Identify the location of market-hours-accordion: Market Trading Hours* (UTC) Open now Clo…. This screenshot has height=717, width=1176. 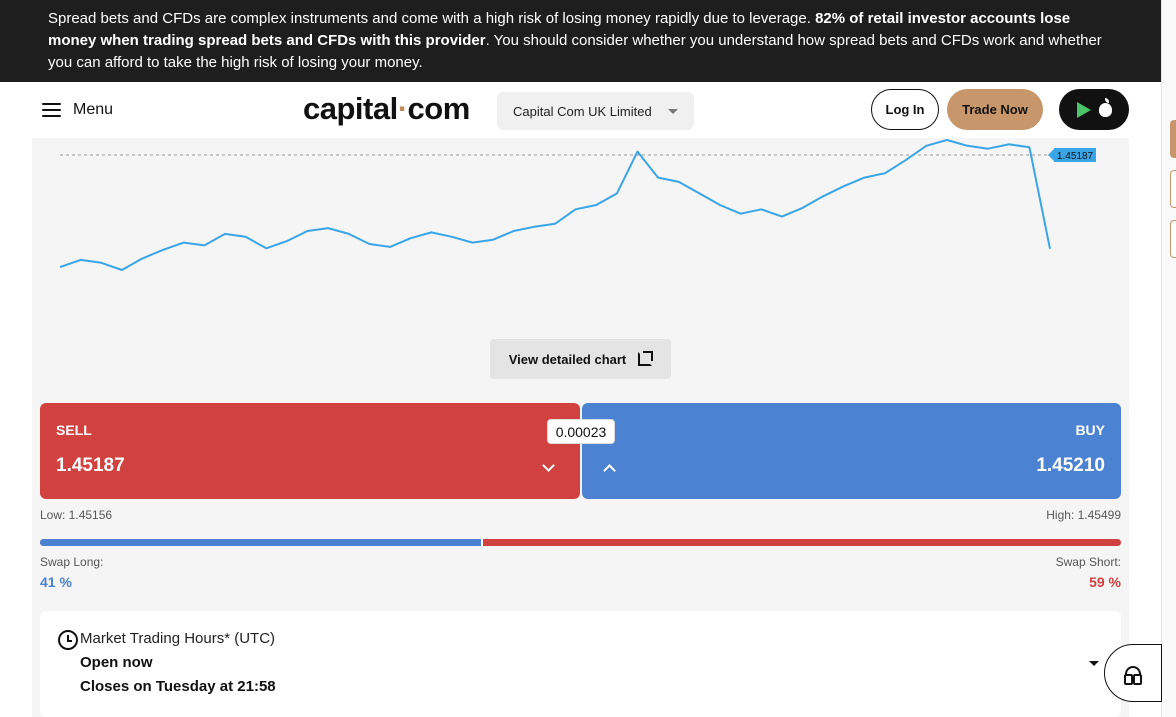
(580, 664).